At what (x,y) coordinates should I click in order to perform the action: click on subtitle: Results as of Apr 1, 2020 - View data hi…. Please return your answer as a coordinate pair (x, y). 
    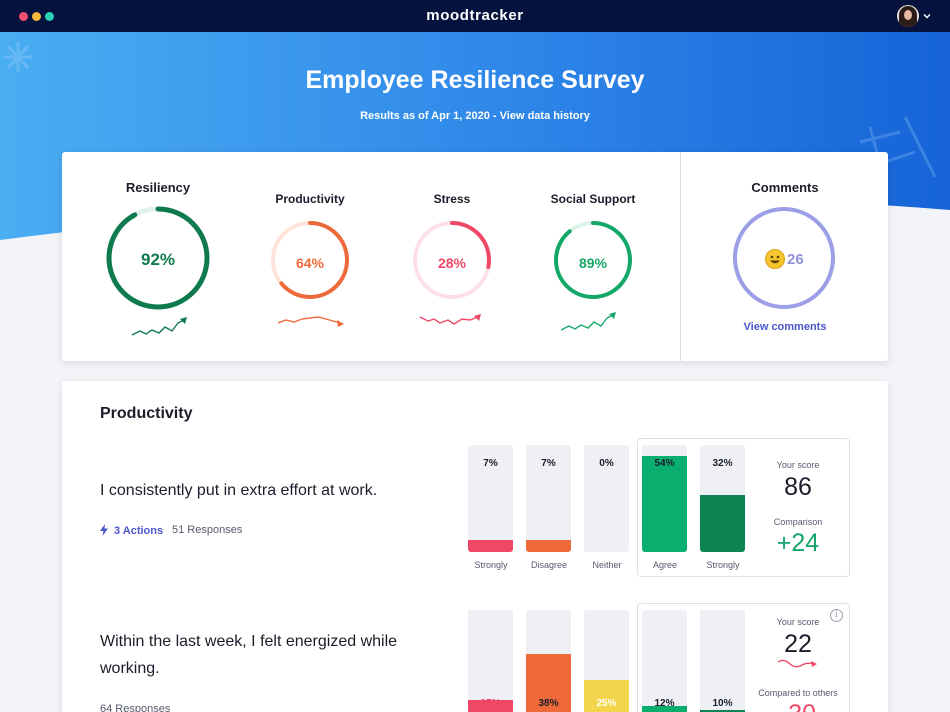
    Looking at the image, I should click on (475, 116).